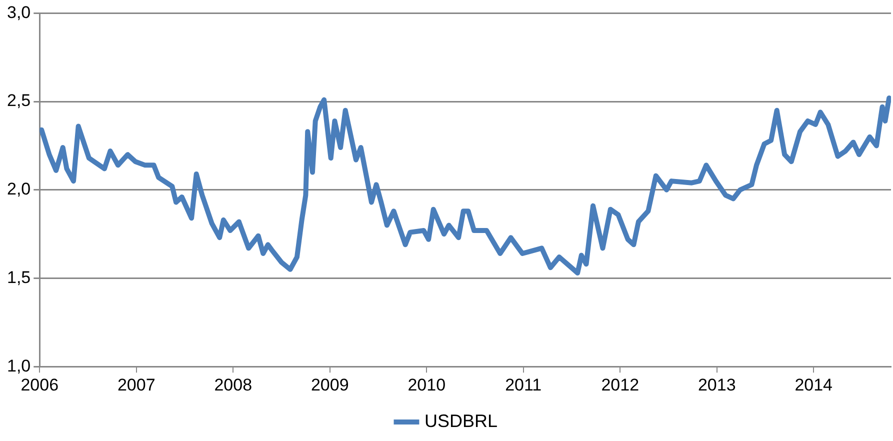 This screenshot has width=893, height=441. What do you see at coordinates (329, 384) in the screenshot?
I see `x-tick-label: 2009` at bounding box center [329, 384].